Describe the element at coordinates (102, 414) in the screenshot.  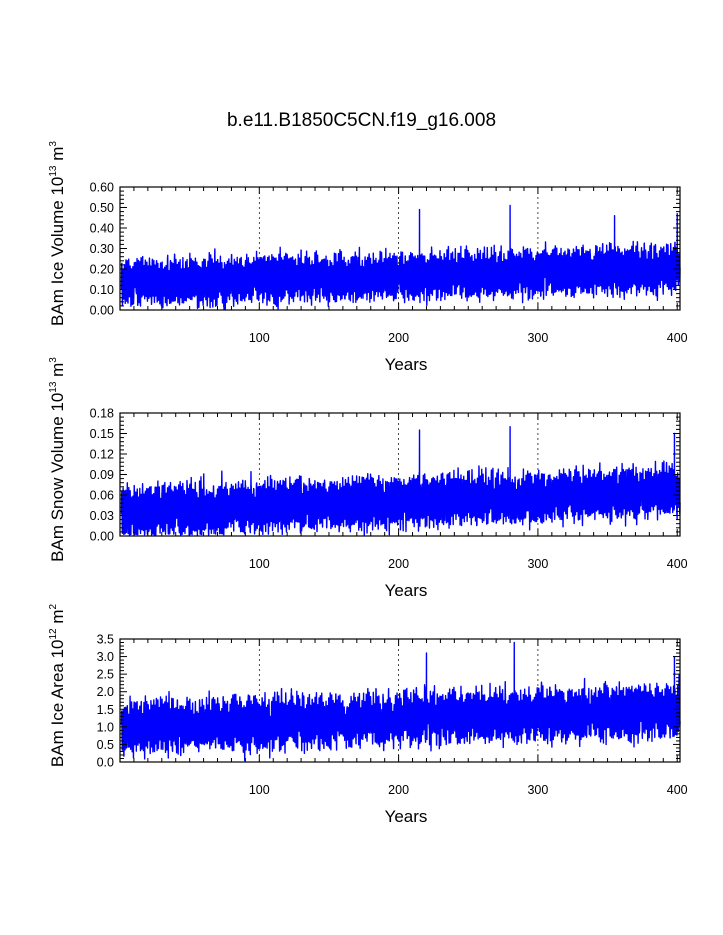
I see `y-tick-label: 0.18` at that location.